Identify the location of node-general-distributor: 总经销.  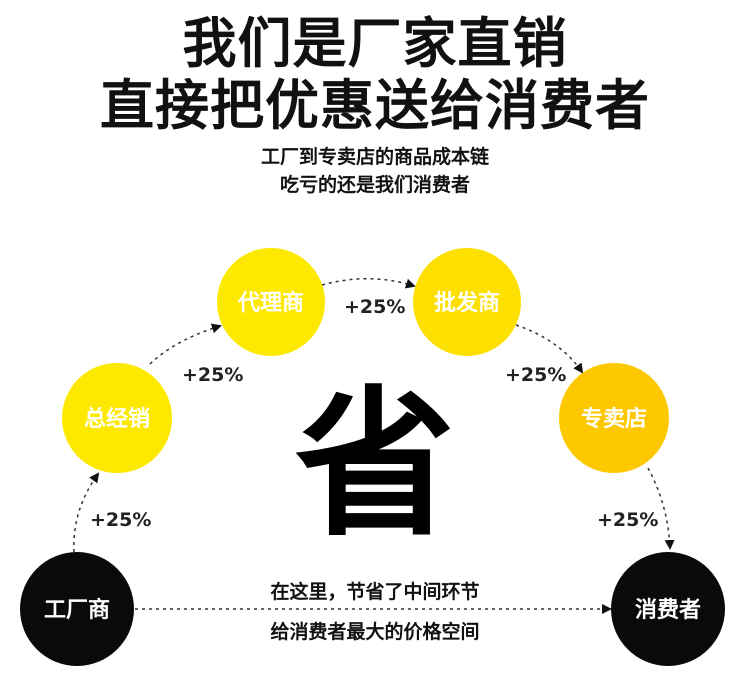
(117, 418).